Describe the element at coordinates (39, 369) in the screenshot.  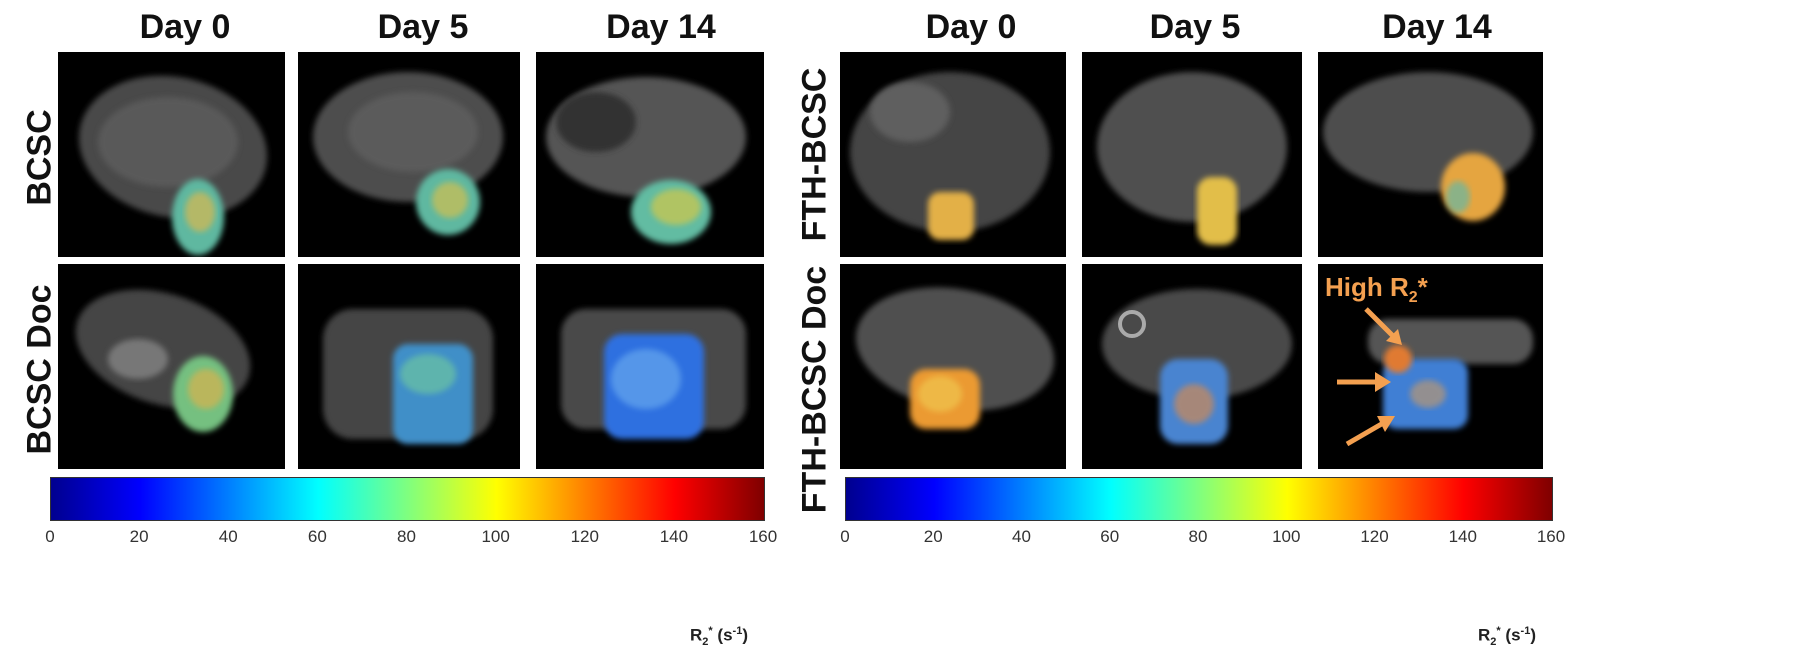
I see `row-label-bcsc-doc: BCSC Doc` at that location.